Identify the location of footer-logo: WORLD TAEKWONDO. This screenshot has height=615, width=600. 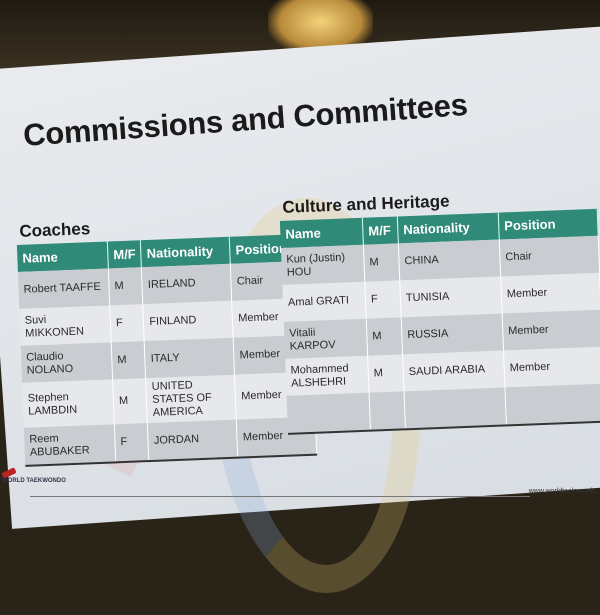
(34, 481).